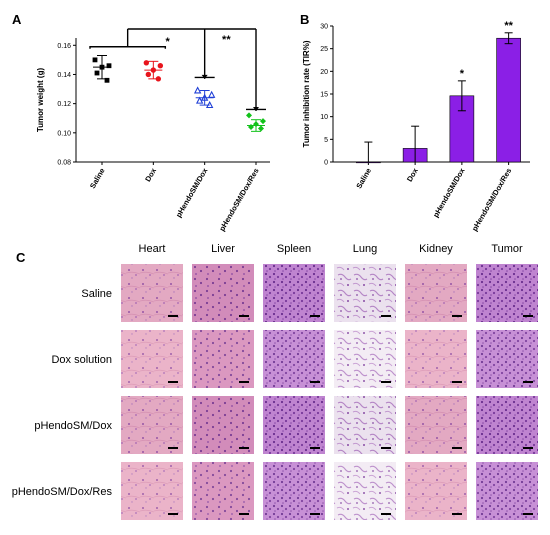 Image resolution: width=550 pixels, height=535 pixels. I want to click on panel-c-column-header: Lung, so click(365, 249).